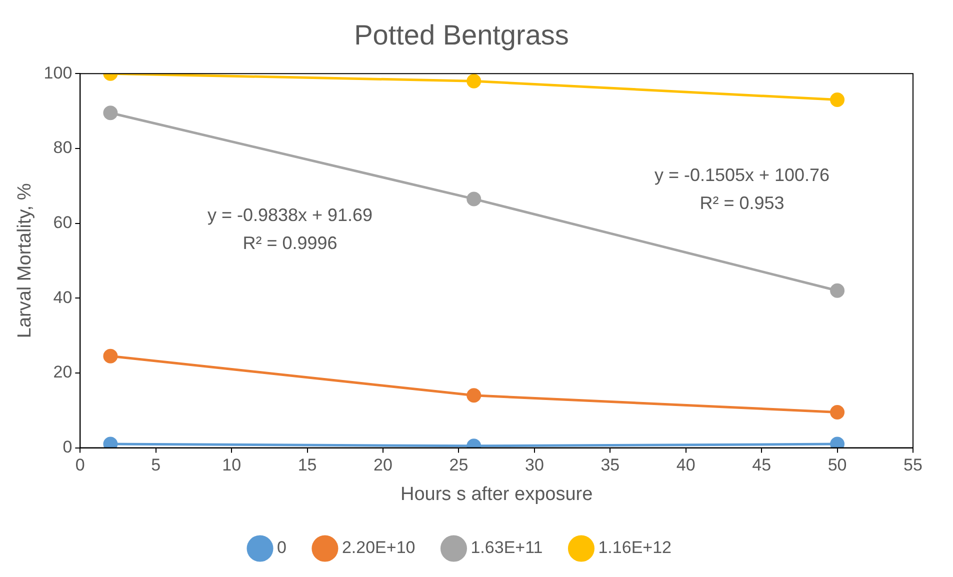  I want to click on y-tick-label: 0, so click(67, 446).